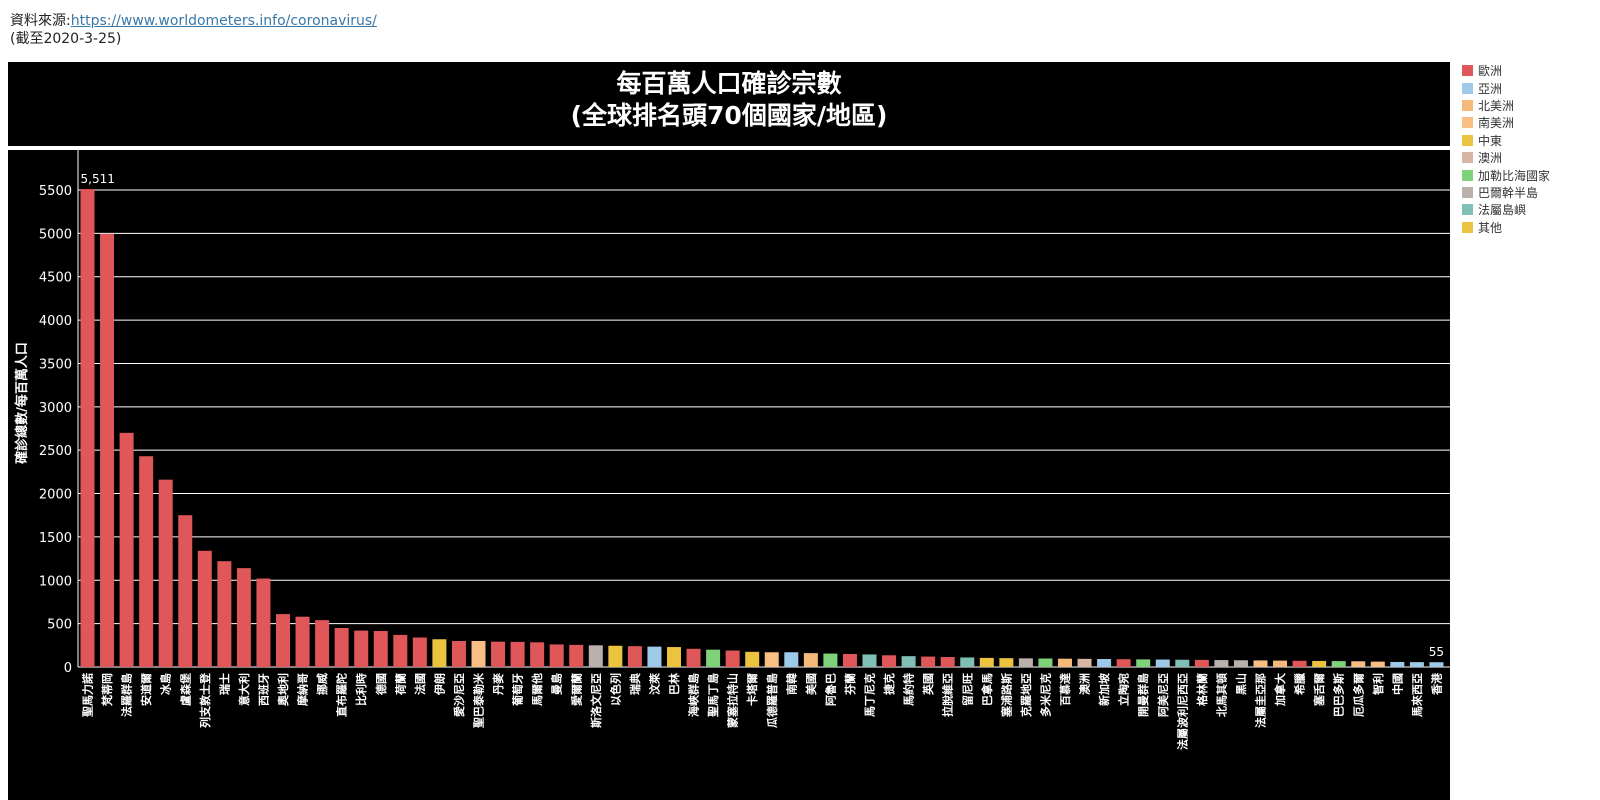  Describe the element at coordinates (733, 700) in the screenshot. I see `x-tick-label: 蒙塞拉特山` at that location.